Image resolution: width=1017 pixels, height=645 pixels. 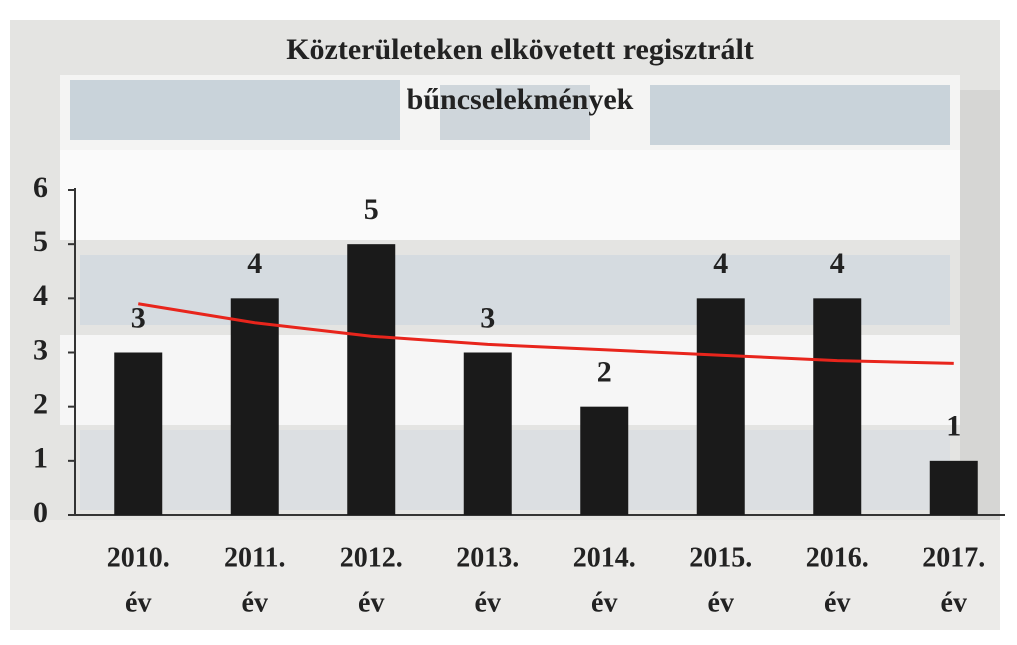 I want to click on y-tick-label: 2, so click(x=40, y=404).